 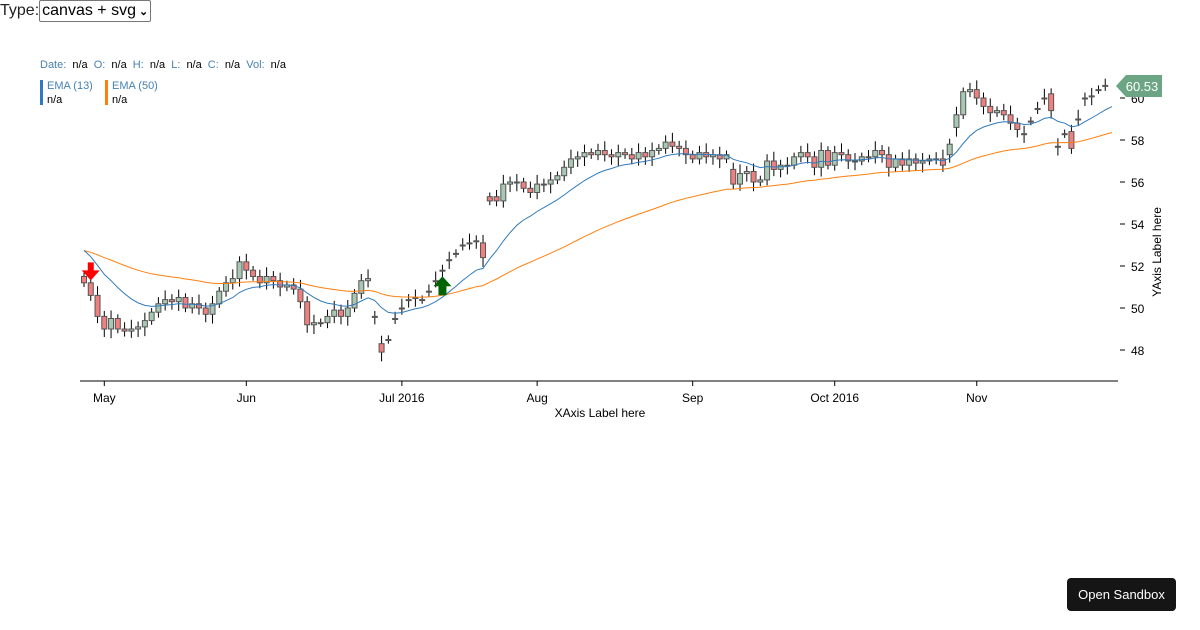 What do you see at coordinates (1121, 594) in the screenshot?
I see `open-sandbox-button: Open Sandbox` at bounding box center [1121, 594].